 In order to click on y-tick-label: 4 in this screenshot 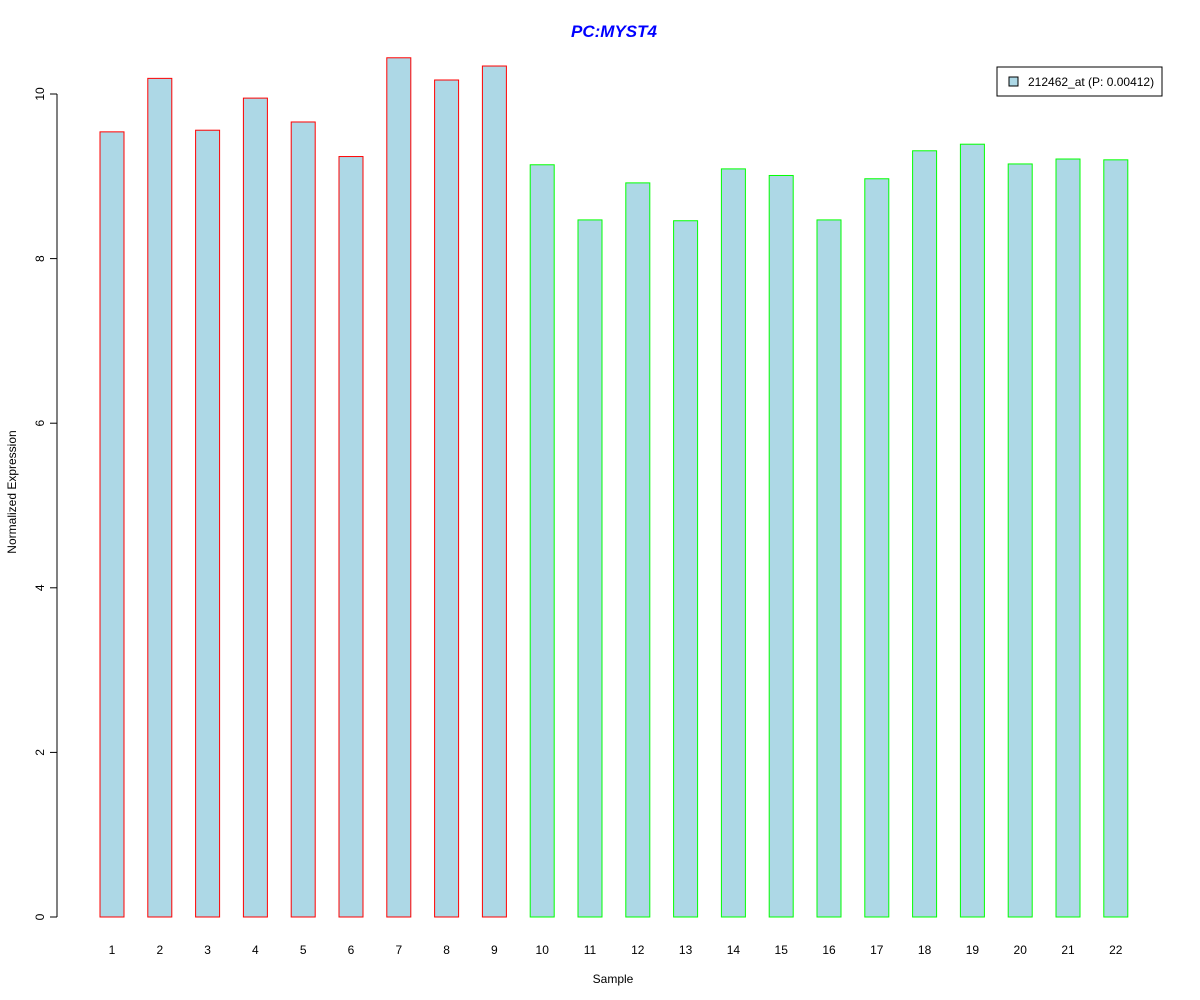, I will do `click(40, 587)`.